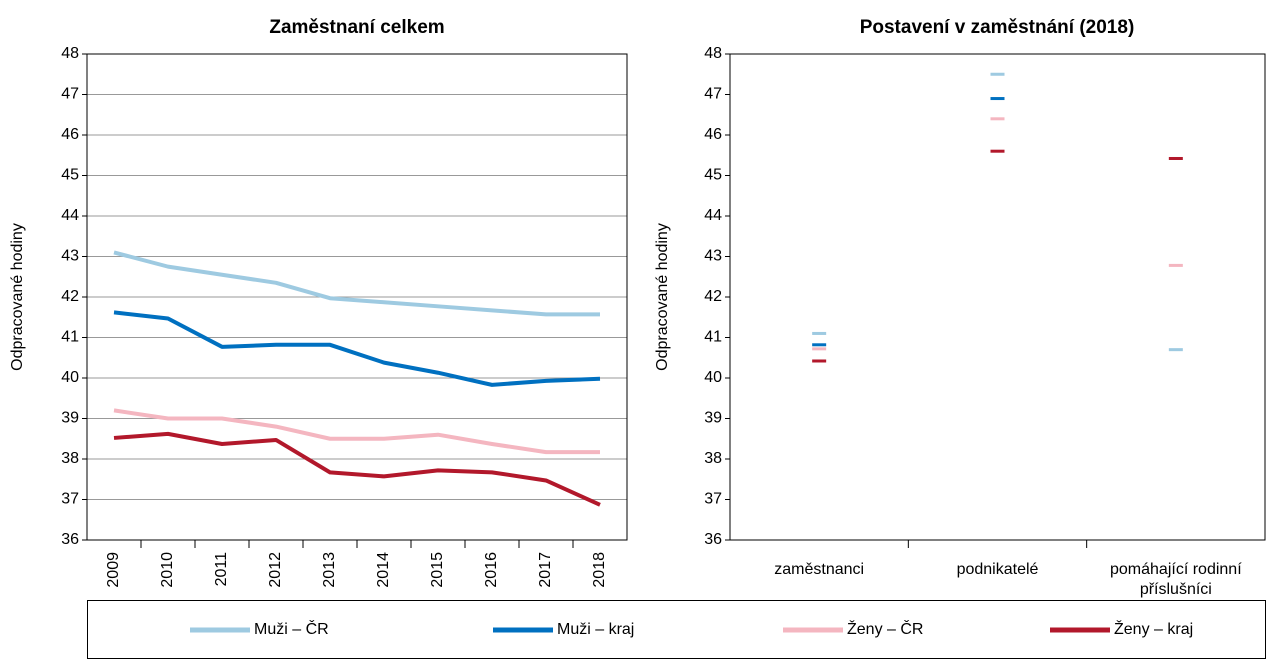 The width and height of the screenshot is (1268, 659). What do you see at coordinates (885, 628) in the screenshot?
I see `legend-label: Ženy – ČR` at bounding box center [885, 628].